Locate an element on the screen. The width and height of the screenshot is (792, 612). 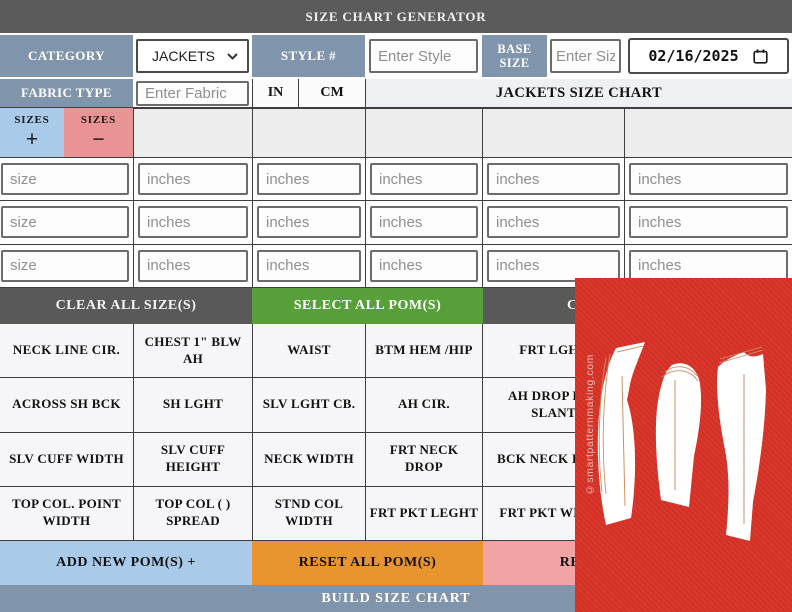
pom-cell: BTM HEM /HIP is located at coordinates (423, 351).